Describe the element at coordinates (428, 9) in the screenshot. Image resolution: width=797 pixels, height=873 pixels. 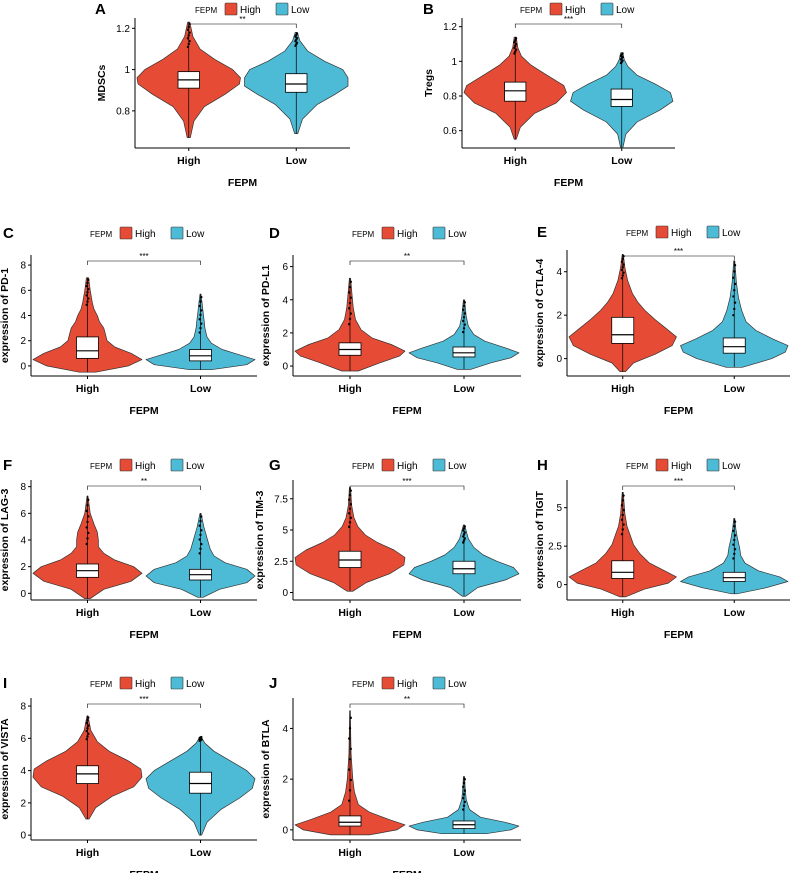
I see `panel-label: B` at that location.